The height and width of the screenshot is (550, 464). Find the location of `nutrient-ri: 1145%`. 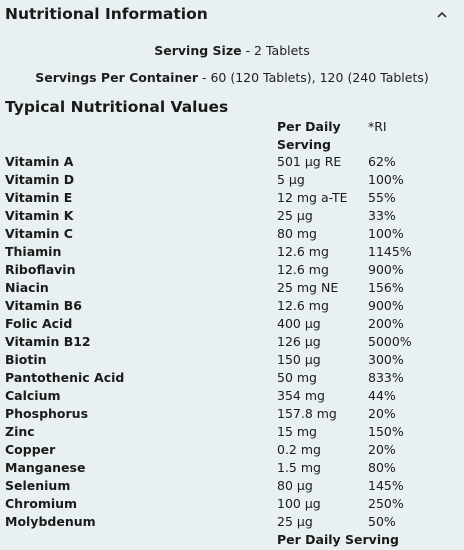

nutrient-ri: 1145% is located at coordinates (390, 251).